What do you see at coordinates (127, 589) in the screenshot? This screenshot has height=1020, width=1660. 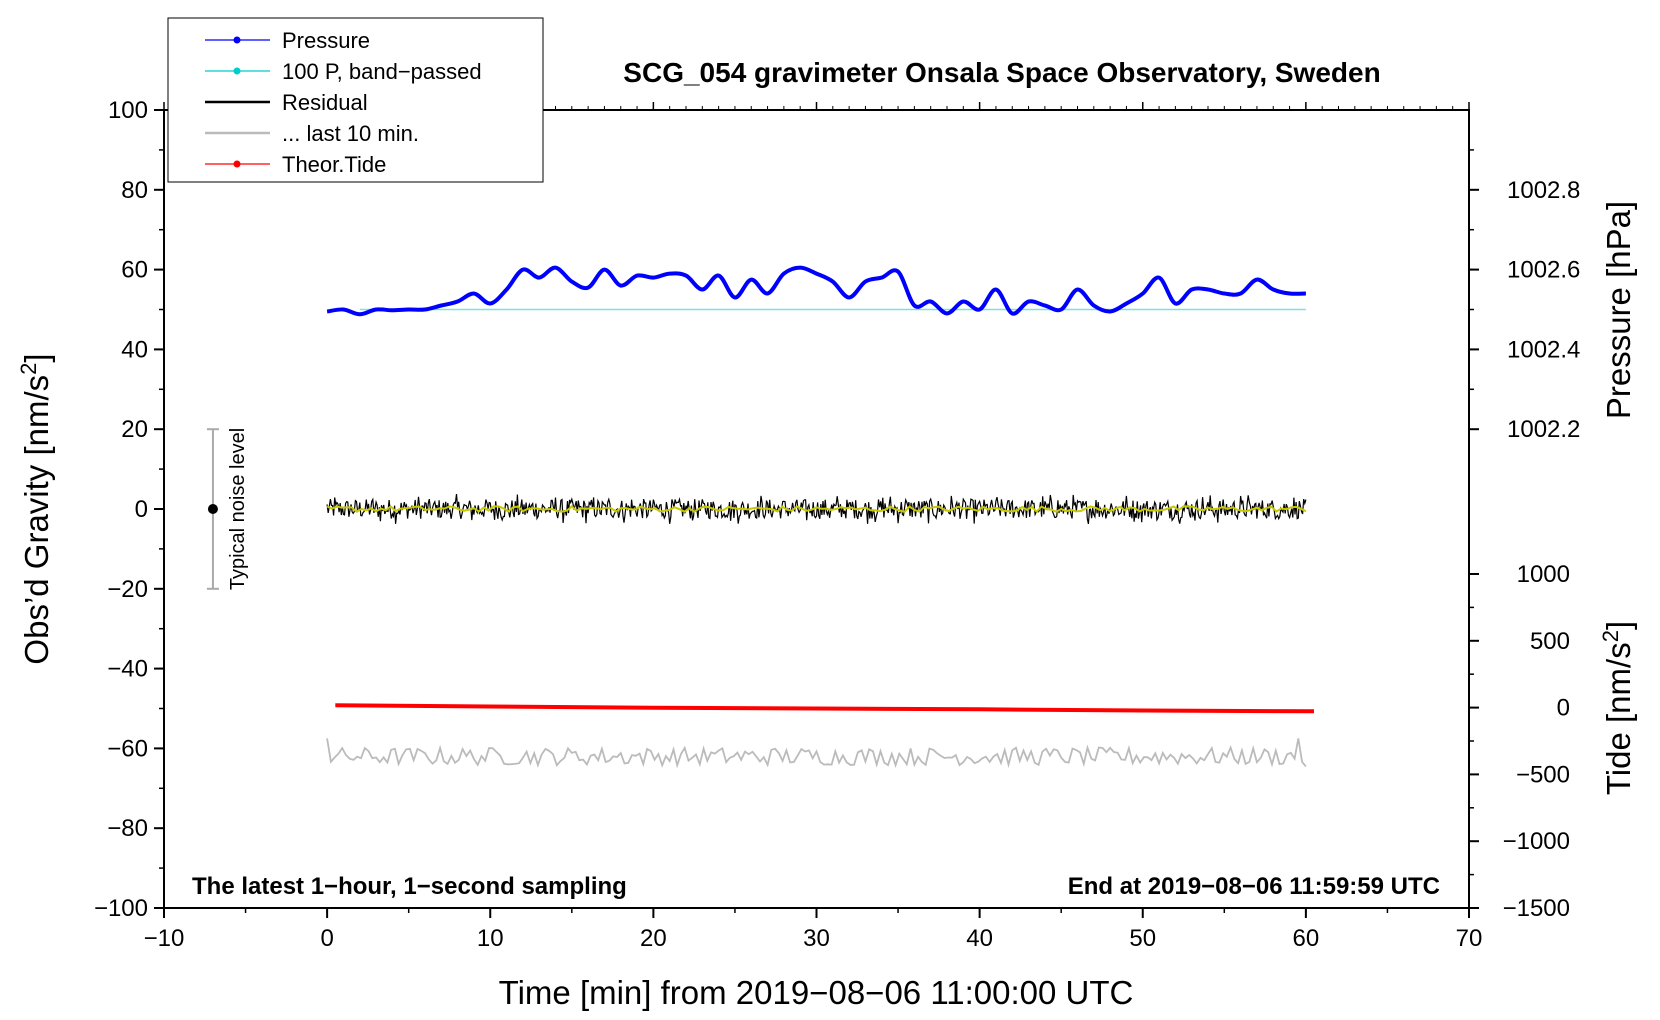 I see `y-tick-label: −20` at bounding box center [127, 589].